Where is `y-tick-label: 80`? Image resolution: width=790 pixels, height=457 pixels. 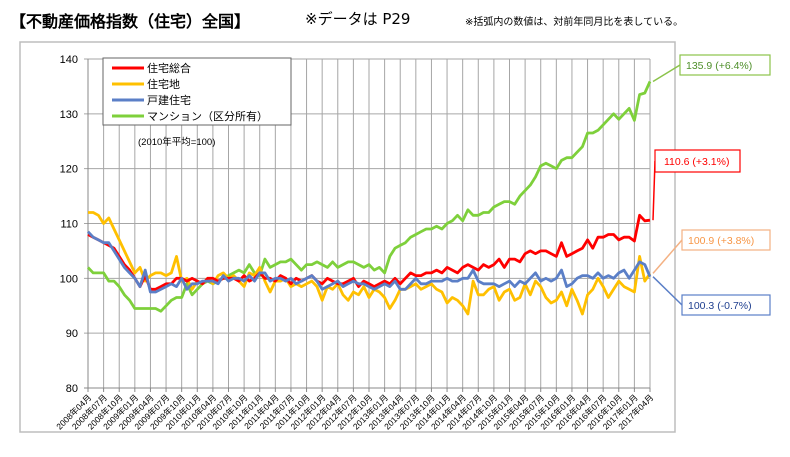
y-tick-label: 80 is located at coordinates (72, 389).